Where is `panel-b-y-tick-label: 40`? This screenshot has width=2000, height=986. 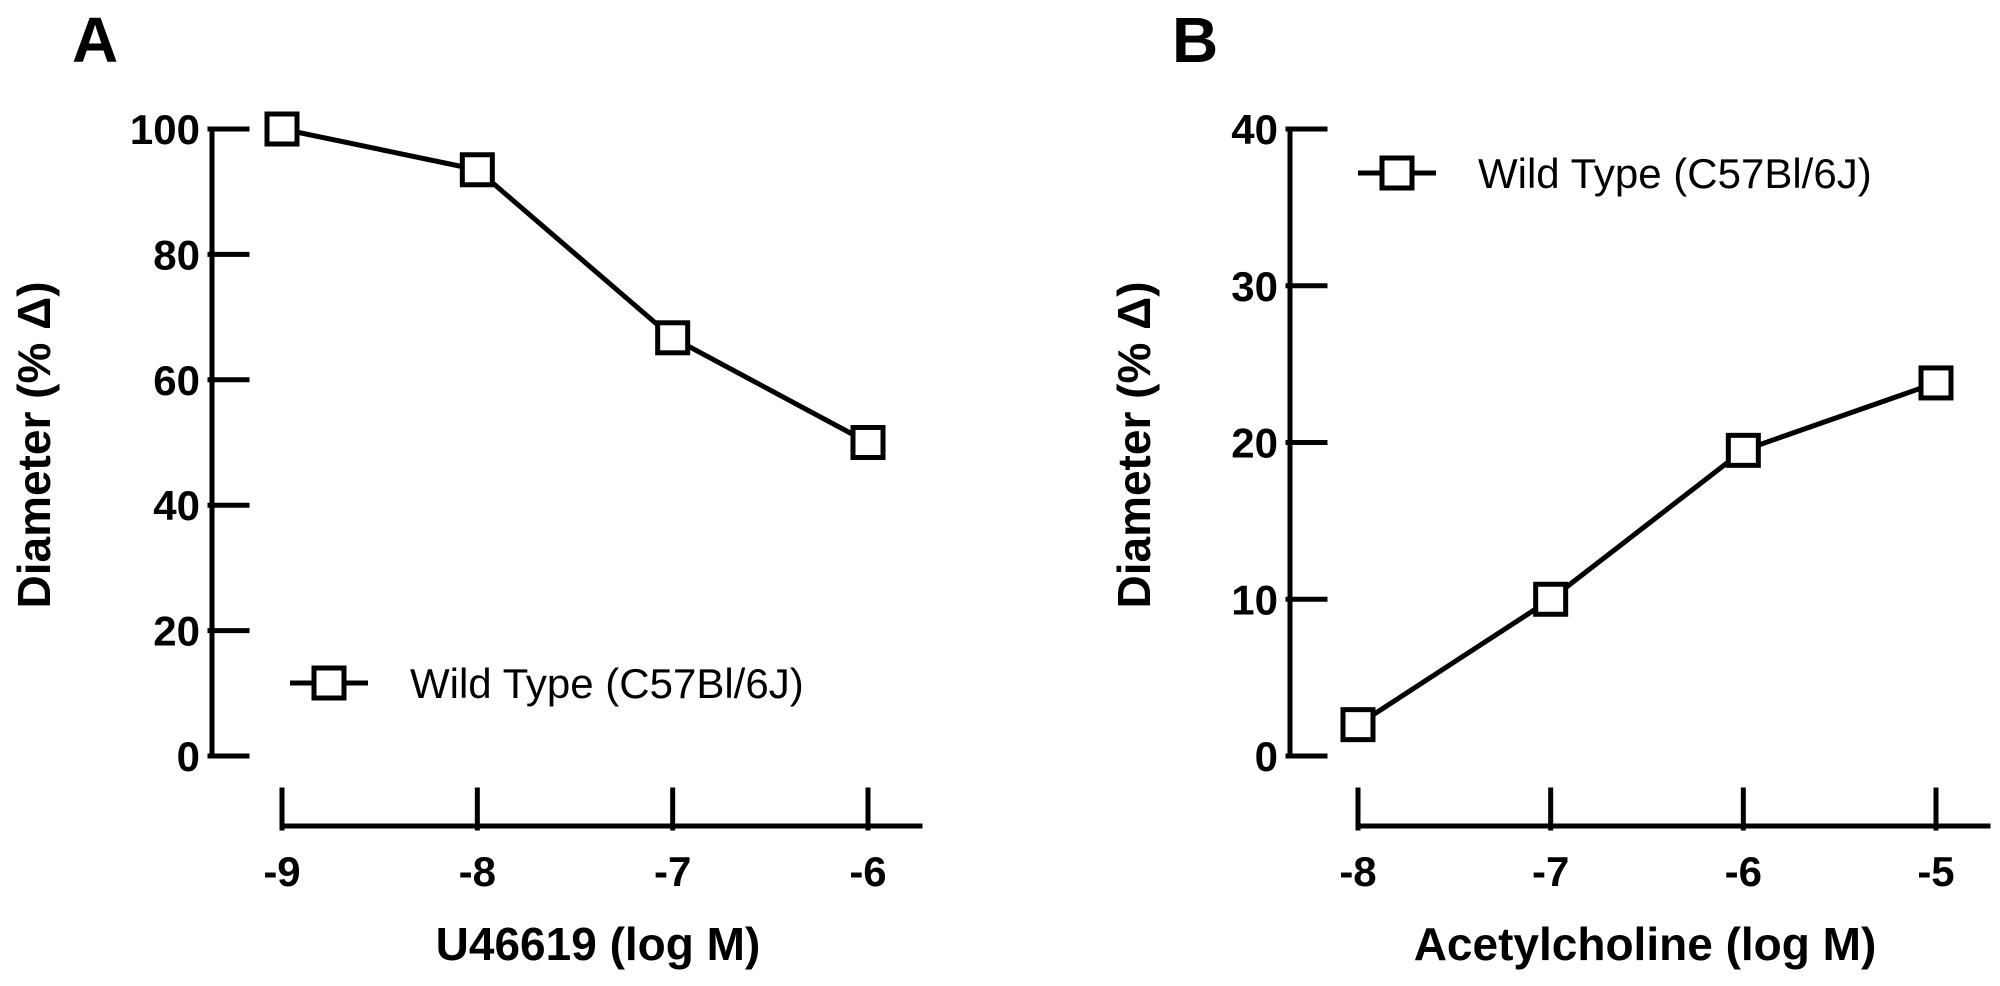
panel-b-y-tick-label: 40 is located at coordinates (1254, 129).